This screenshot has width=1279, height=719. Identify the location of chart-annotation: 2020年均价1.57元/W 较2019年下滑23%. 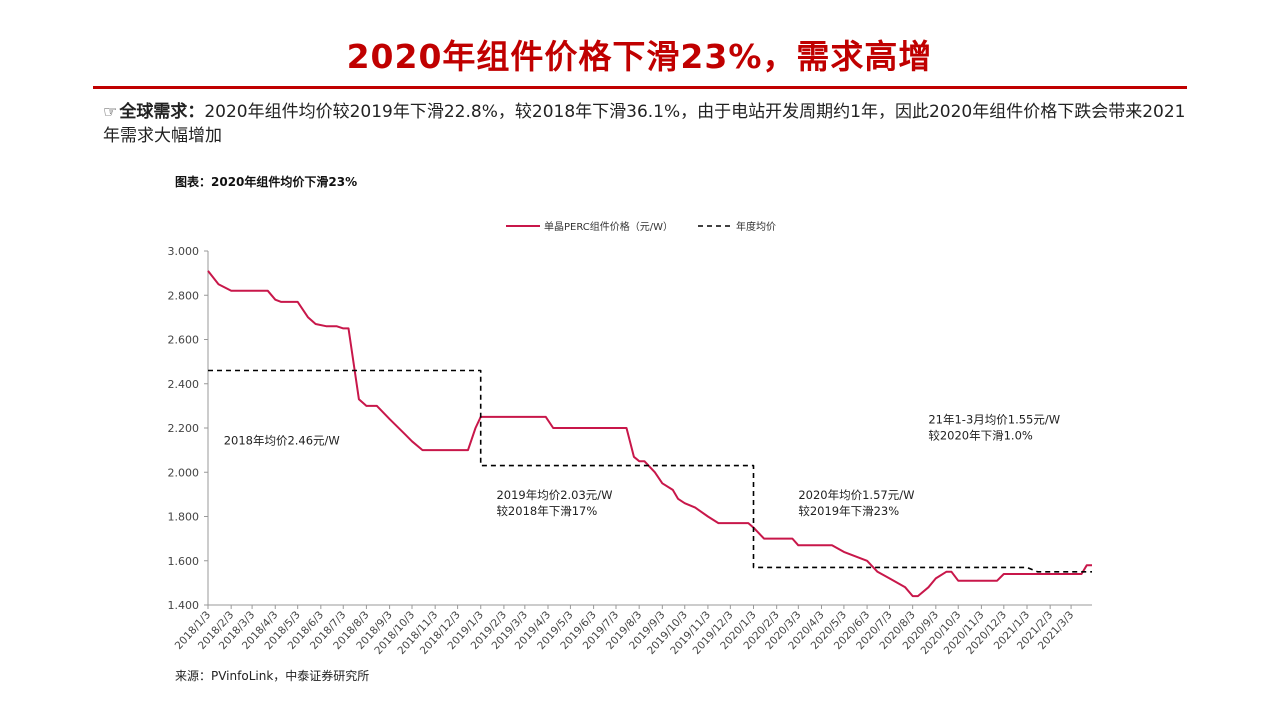
(856, 503).